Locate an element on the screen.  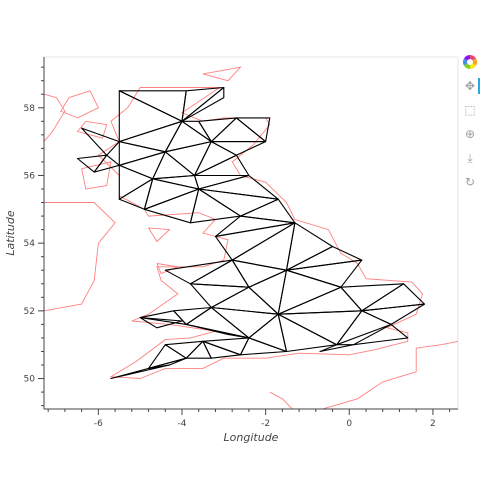
reset-tool-icon: ↻ is located at coordinates (470, 182).